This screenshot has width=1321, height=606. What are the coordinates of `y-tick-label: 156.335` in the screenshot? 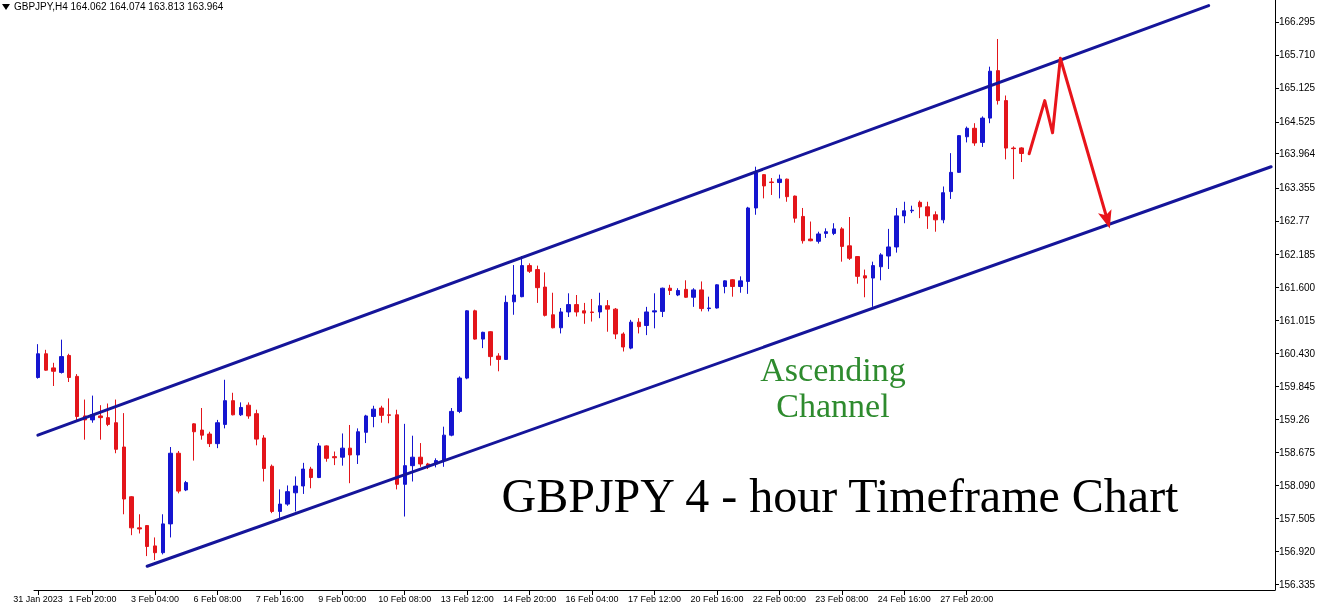 It's located at (1297, 585).